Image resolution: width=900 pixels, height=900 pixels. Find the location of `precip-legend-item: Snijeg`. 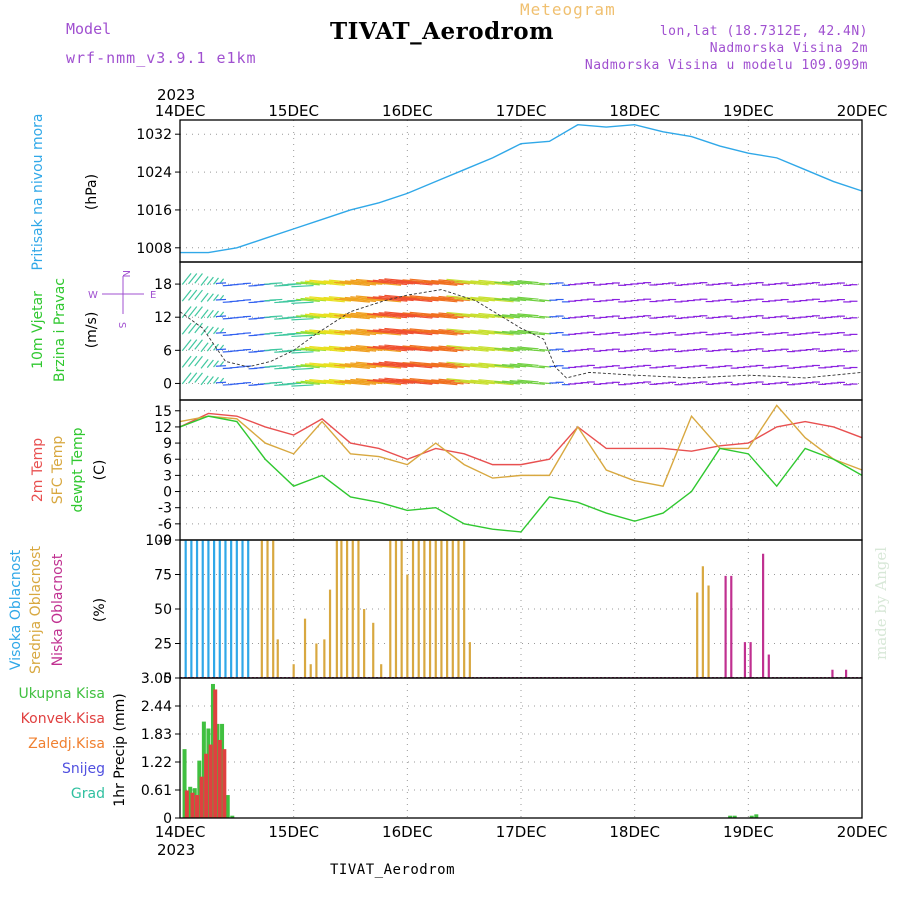

precip-legend-item: Snijeg is located at coordinates (83, 769).